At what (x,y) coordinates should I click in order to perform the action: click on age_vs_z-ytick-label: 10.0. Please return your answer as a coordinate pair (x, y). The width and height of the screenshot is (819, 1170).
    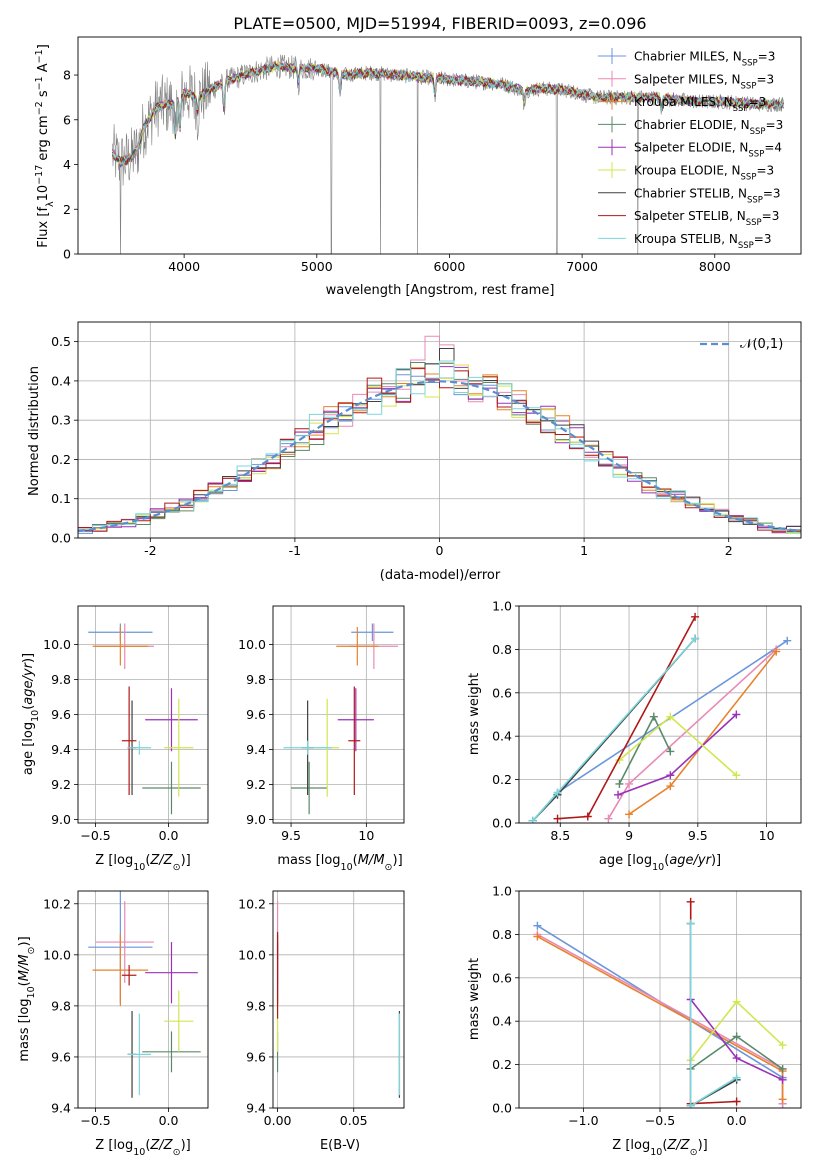
    Looking at the image, I should click on (57, 644).